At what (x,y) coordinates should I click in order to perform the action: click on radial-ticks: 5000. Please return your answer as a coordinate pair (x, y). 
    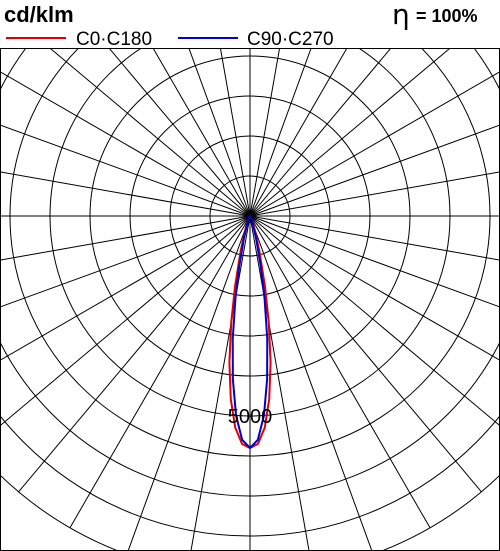
    Looking at the image, I should click on (250, 417).